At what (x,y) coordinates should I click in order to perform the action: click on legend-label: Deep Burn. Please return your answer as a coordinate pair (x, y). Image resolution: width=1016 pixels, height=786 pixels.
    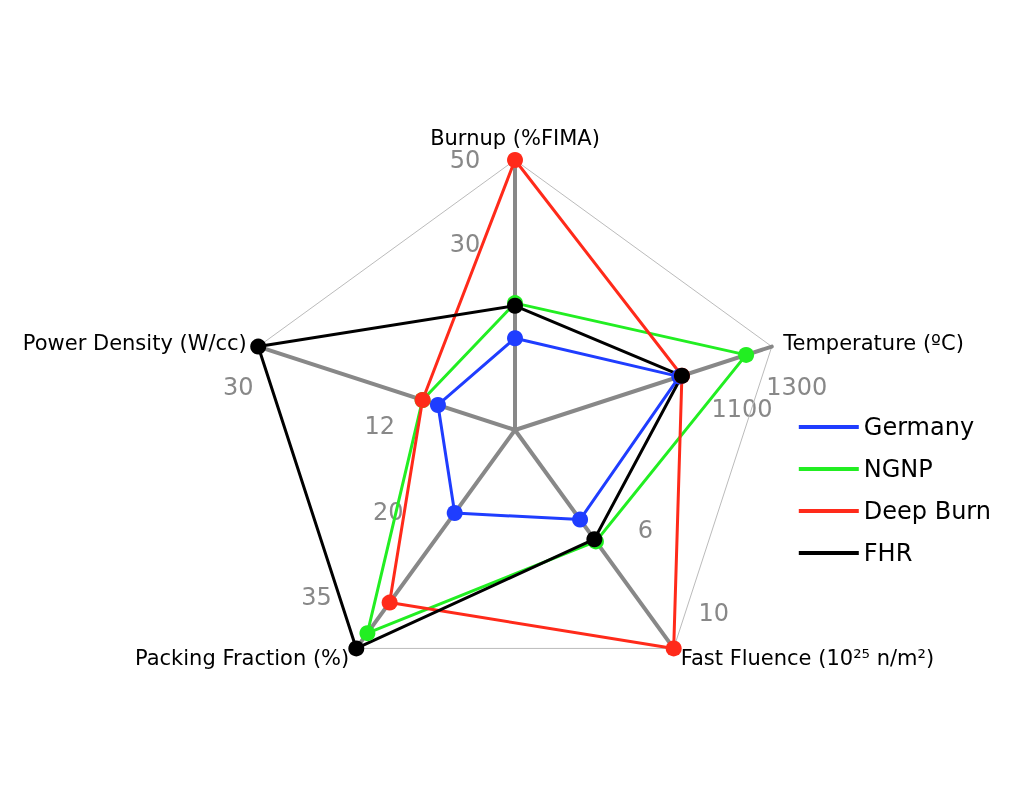
    Looking at the image, I should click on (927, 511).